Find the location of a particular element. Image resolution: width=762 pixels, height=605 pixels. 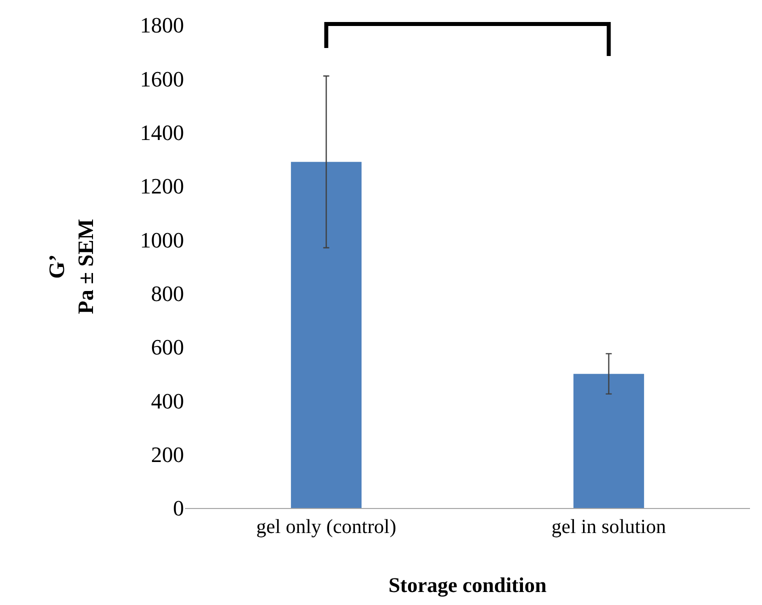

y-tick-label: 800 is located at coordinates (167, 293).